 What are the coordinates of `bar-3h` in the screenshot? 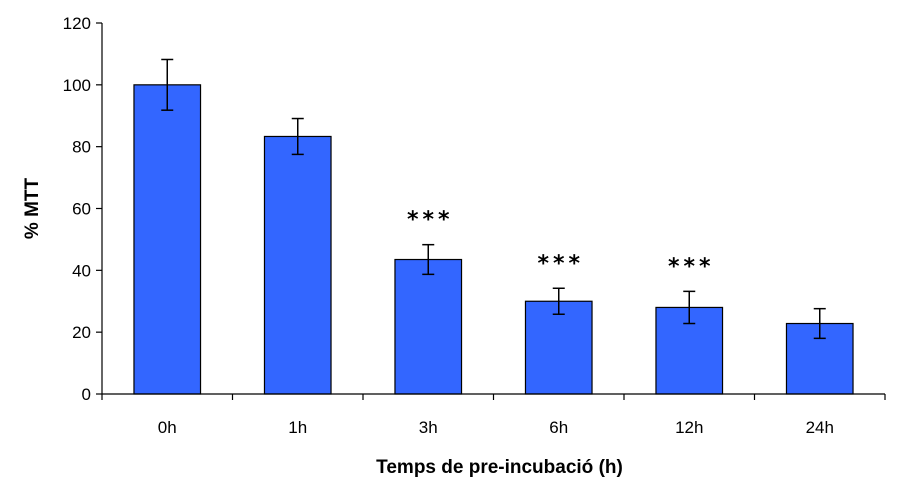 It's located at (428, 326).